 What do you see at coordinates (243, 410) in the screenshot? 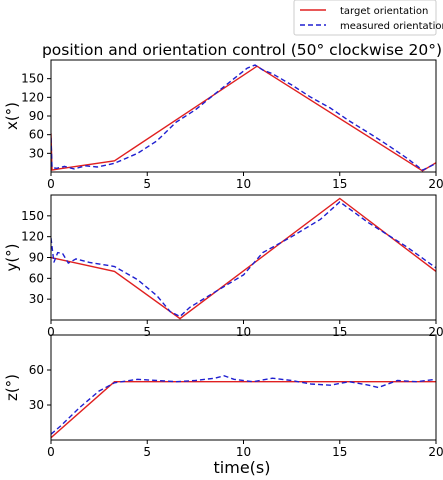
I see `target-line-z` at bounding box center [243, 410].